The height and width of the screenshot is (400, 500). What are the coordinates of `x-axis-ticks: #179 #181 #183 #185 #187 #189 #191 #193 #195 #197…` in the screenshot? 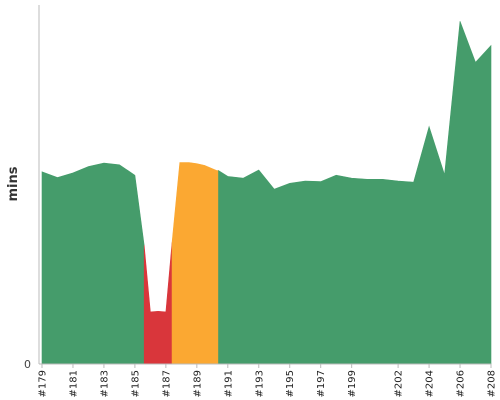 It's located at (268, 380).